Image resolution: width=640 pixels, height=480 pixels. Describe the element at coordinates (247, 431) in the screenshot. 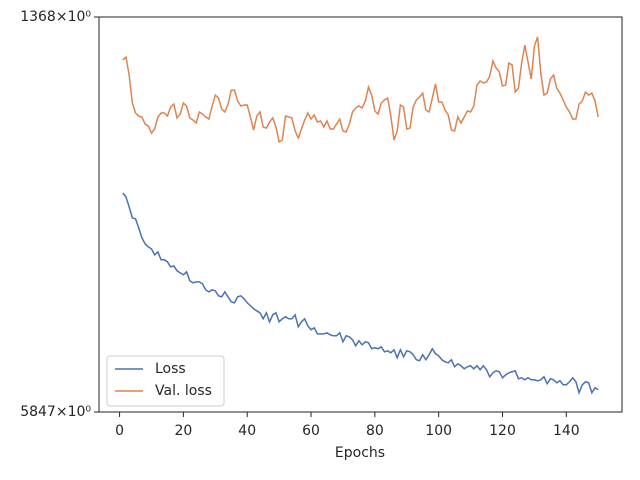

I see `x-tick-label: 40` at that location.